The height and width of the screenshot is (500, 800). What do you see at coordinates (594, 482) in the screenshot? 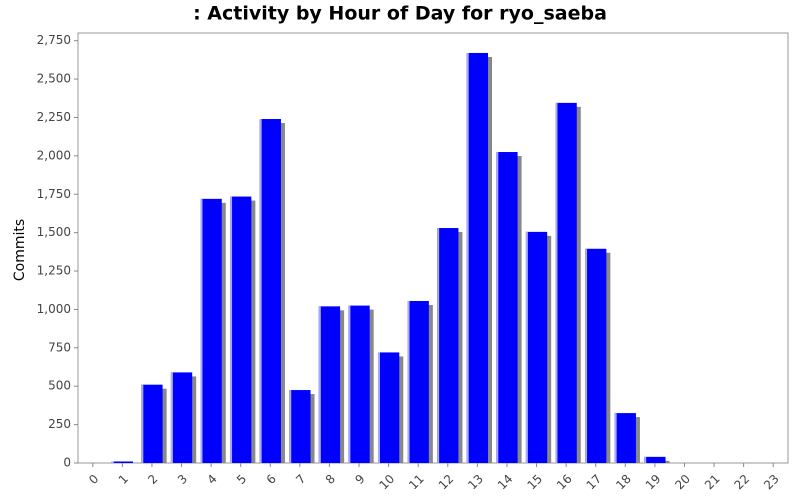
I see `x-tick-label: 17` at bounding box center [594, 482].